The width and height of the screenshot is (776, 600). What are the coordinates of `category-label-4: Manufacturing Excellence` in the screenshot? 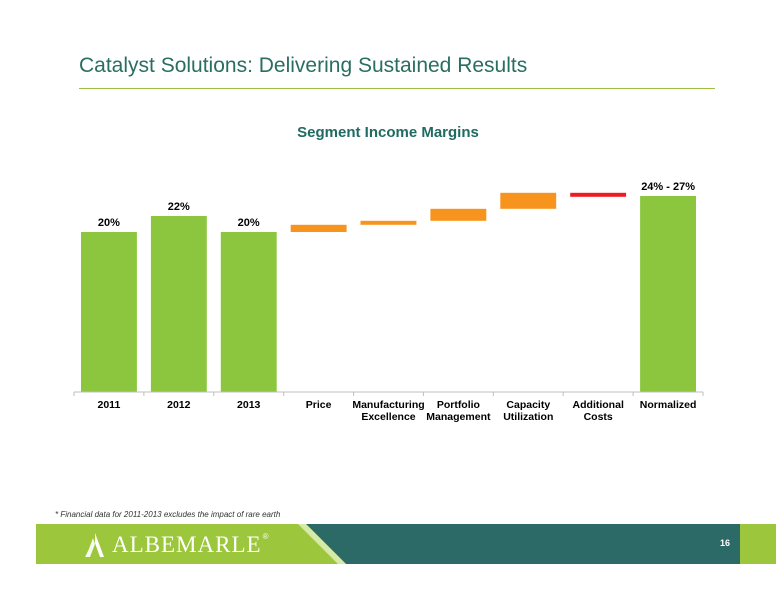 It's located at (388, 411).